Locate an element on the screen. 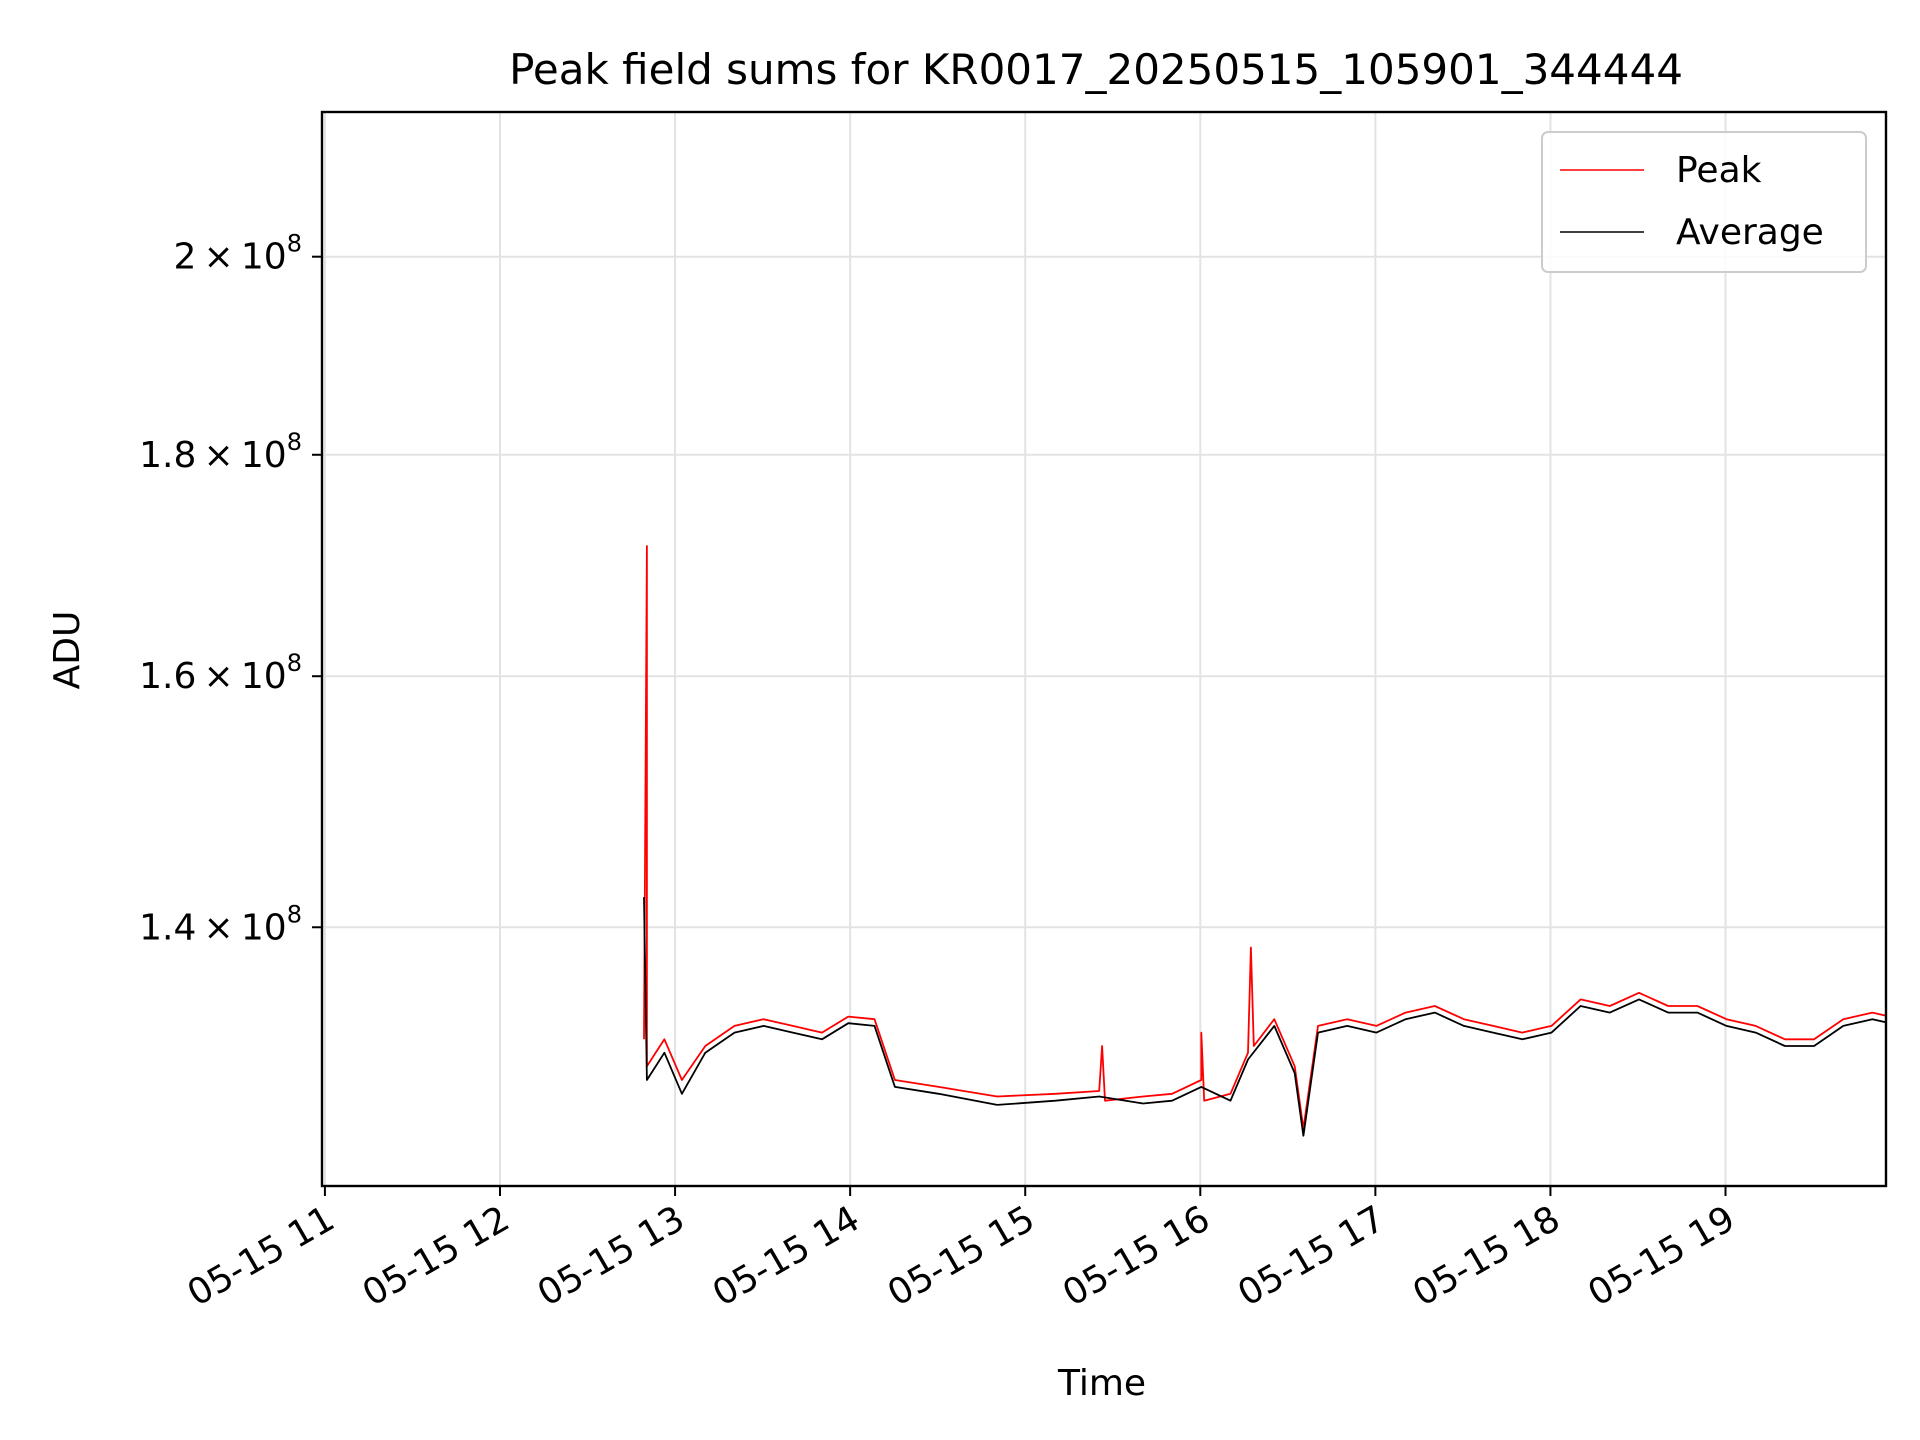 The height and width of the screenshot is (1440, 1920). y-tick-label: 1.4 × 108 is located at coordinates (220, 924).